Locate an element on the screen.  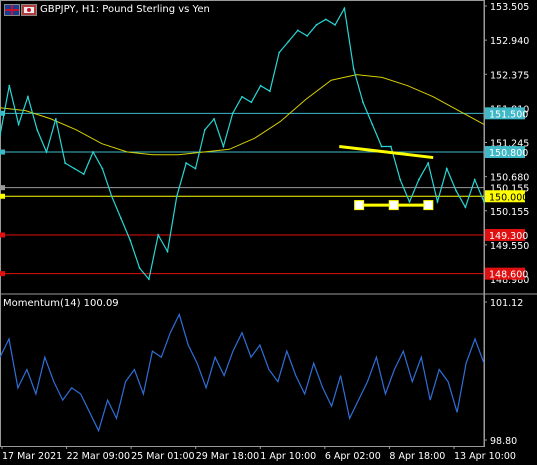
hline-price-label: 148.600 is located at coordinates (508, 275).